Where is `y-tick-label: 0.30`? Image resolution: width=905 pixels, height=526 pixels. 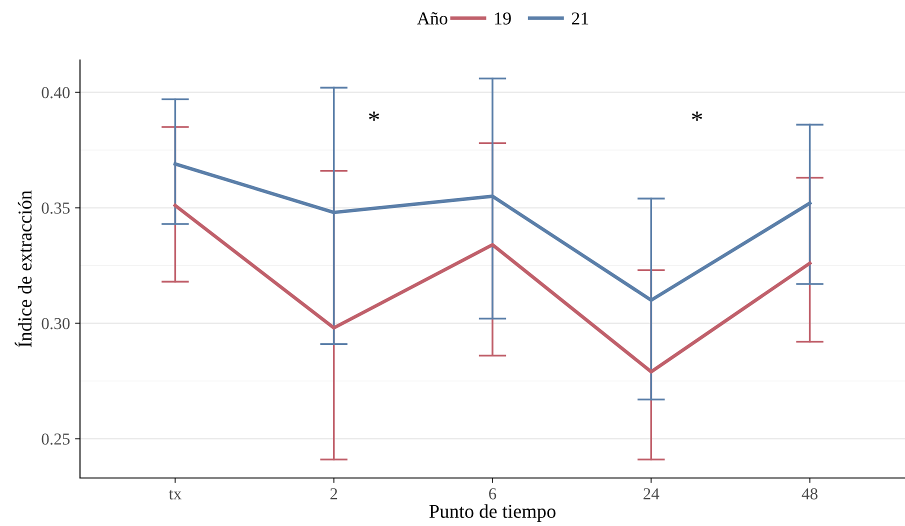
y-tick-label: 0.30 is located at coordinates (56, 324).